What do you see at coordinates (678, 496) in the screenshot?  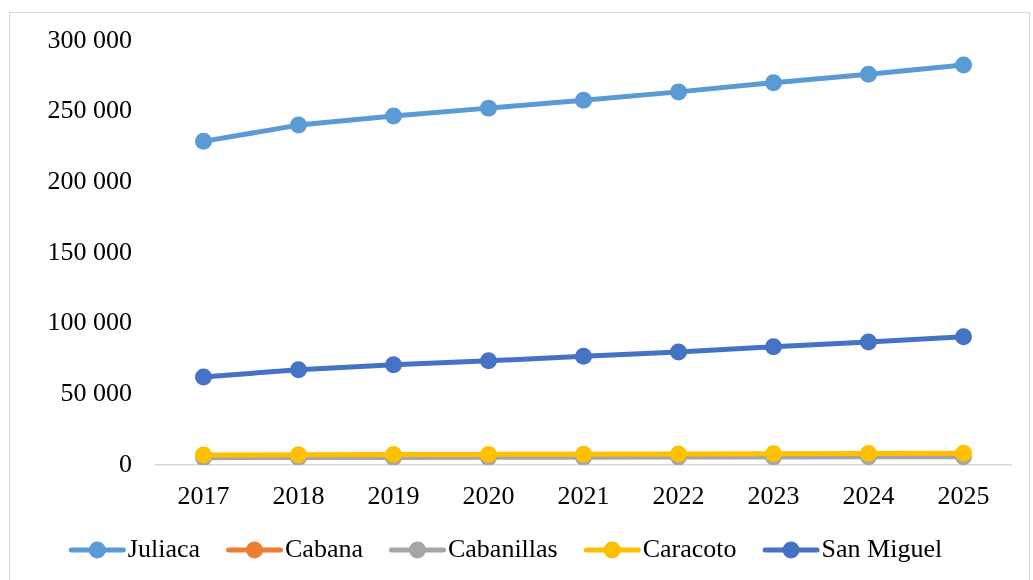 I see `x-tick-label: 2022` at bounding box center [678, 496].